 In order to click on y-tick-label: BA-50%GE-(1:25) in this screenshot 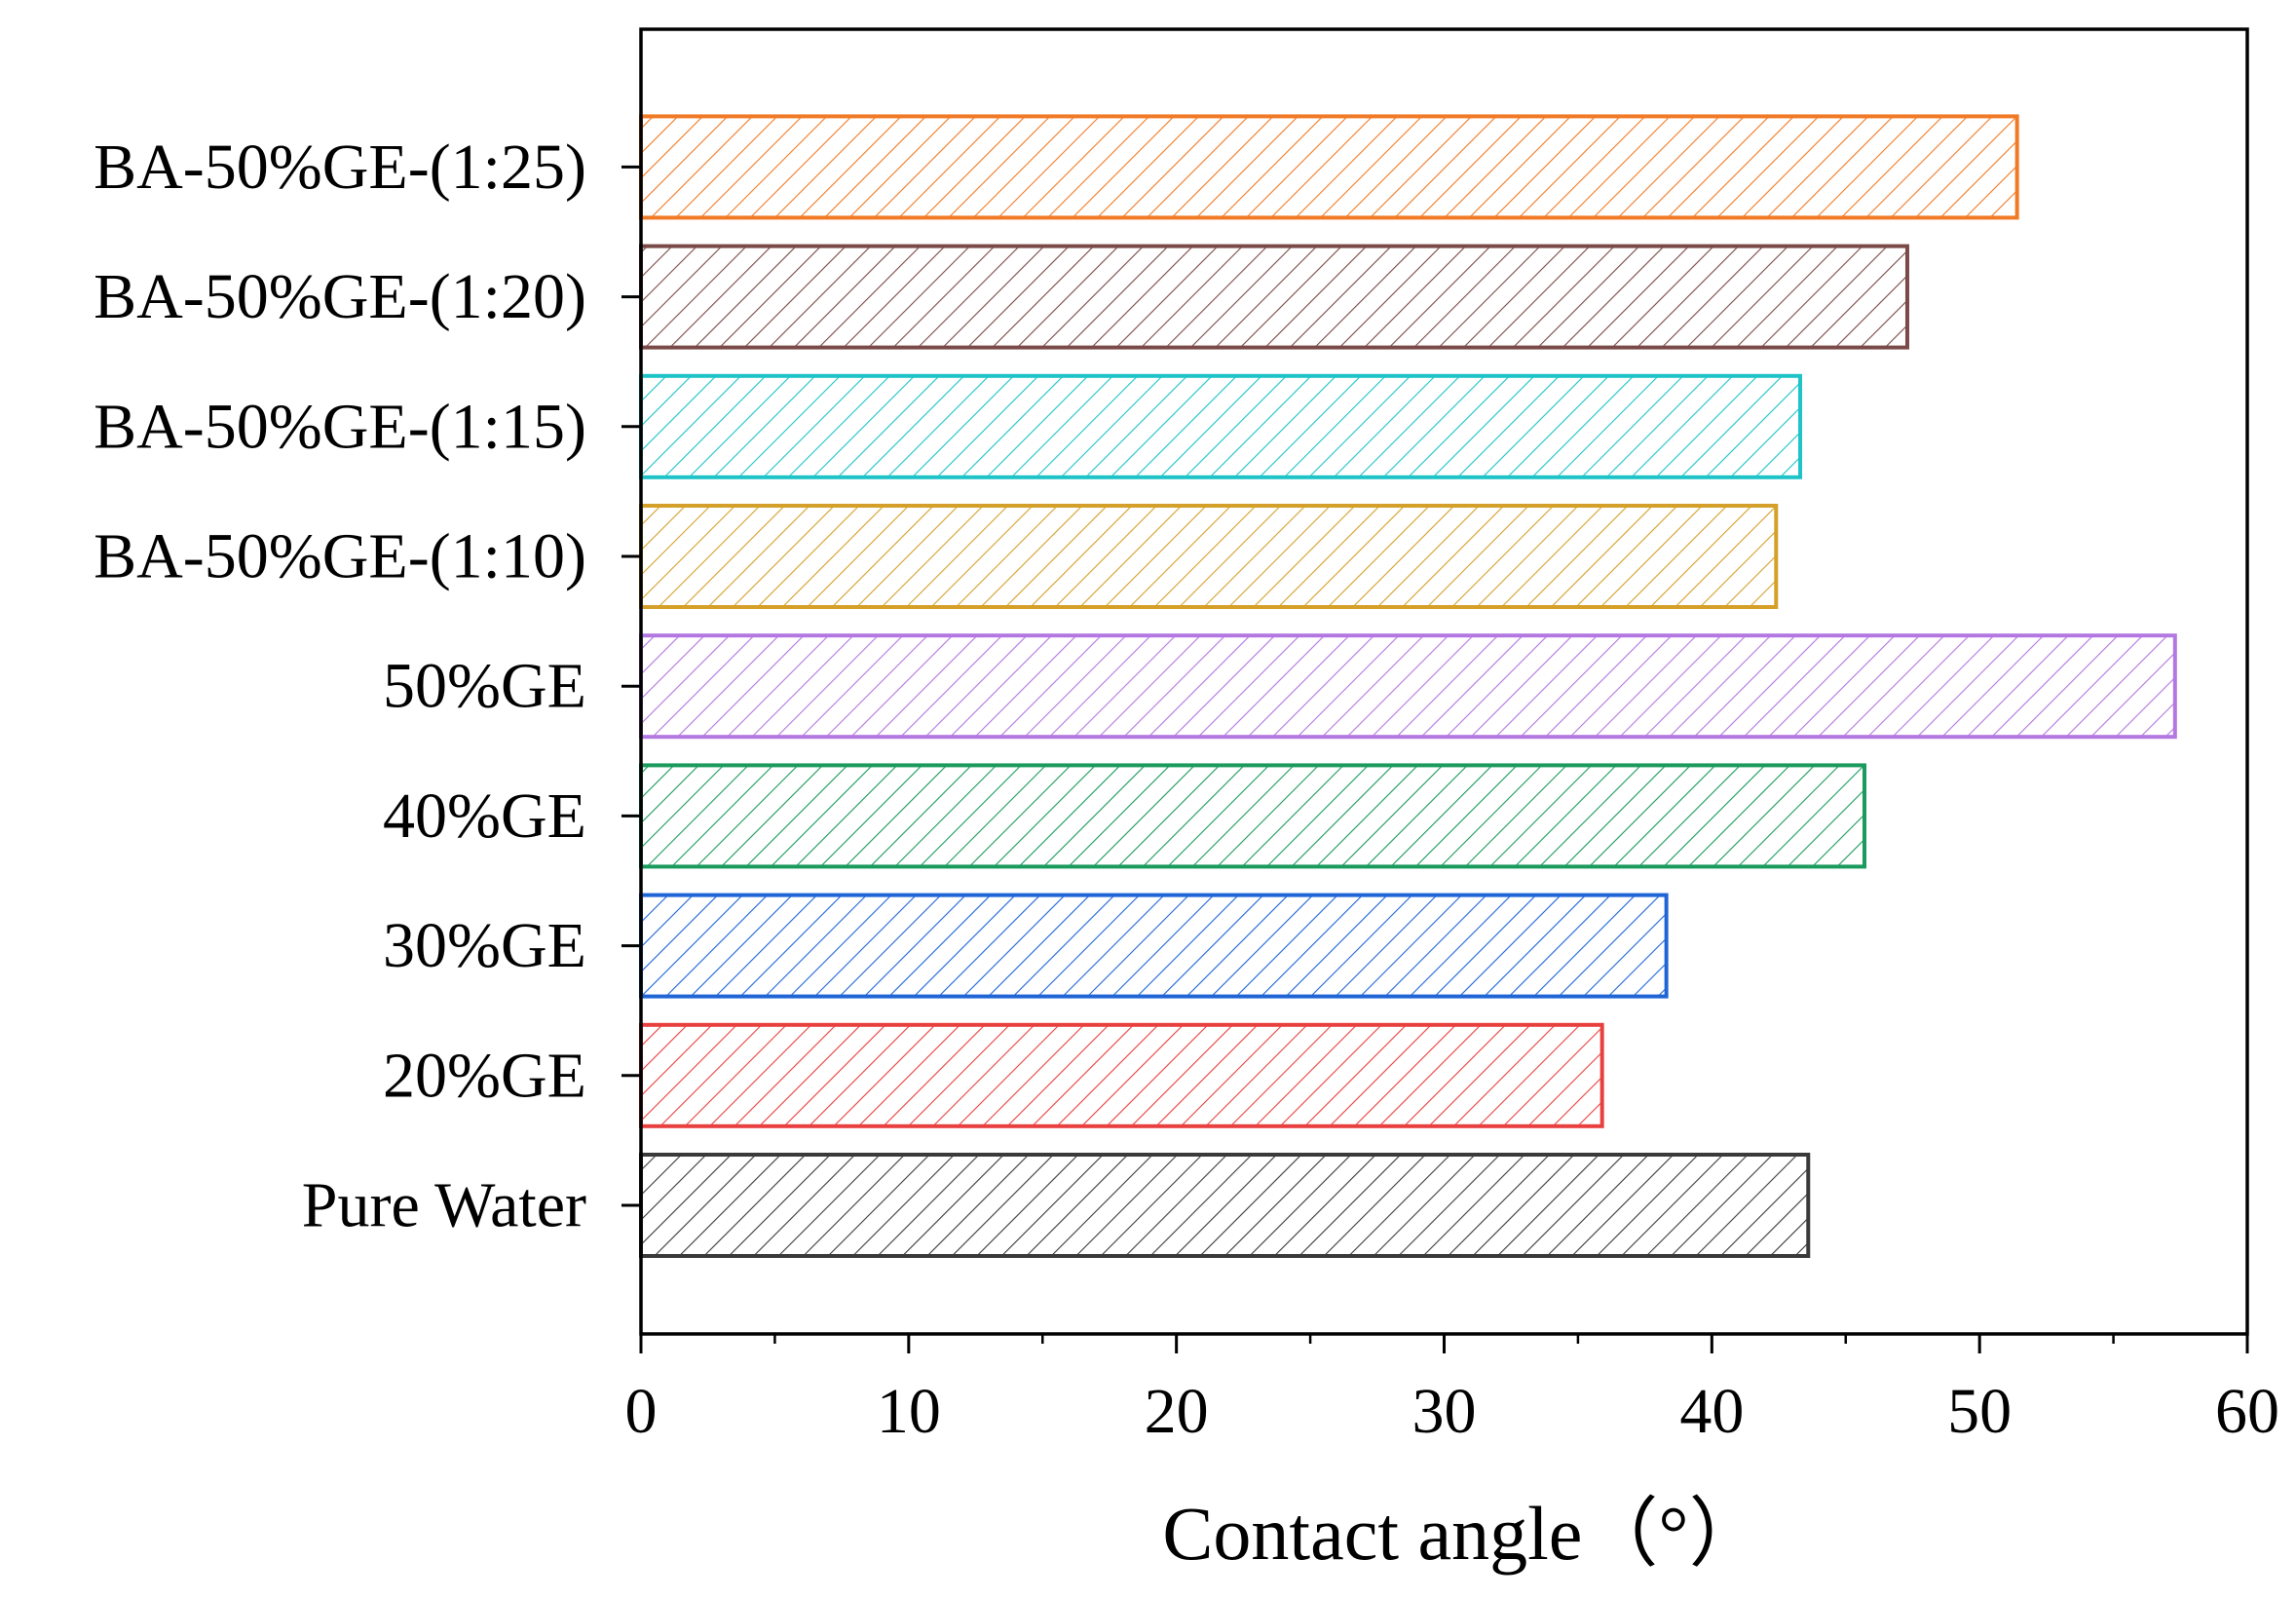, I will do `click(340, 167)`.